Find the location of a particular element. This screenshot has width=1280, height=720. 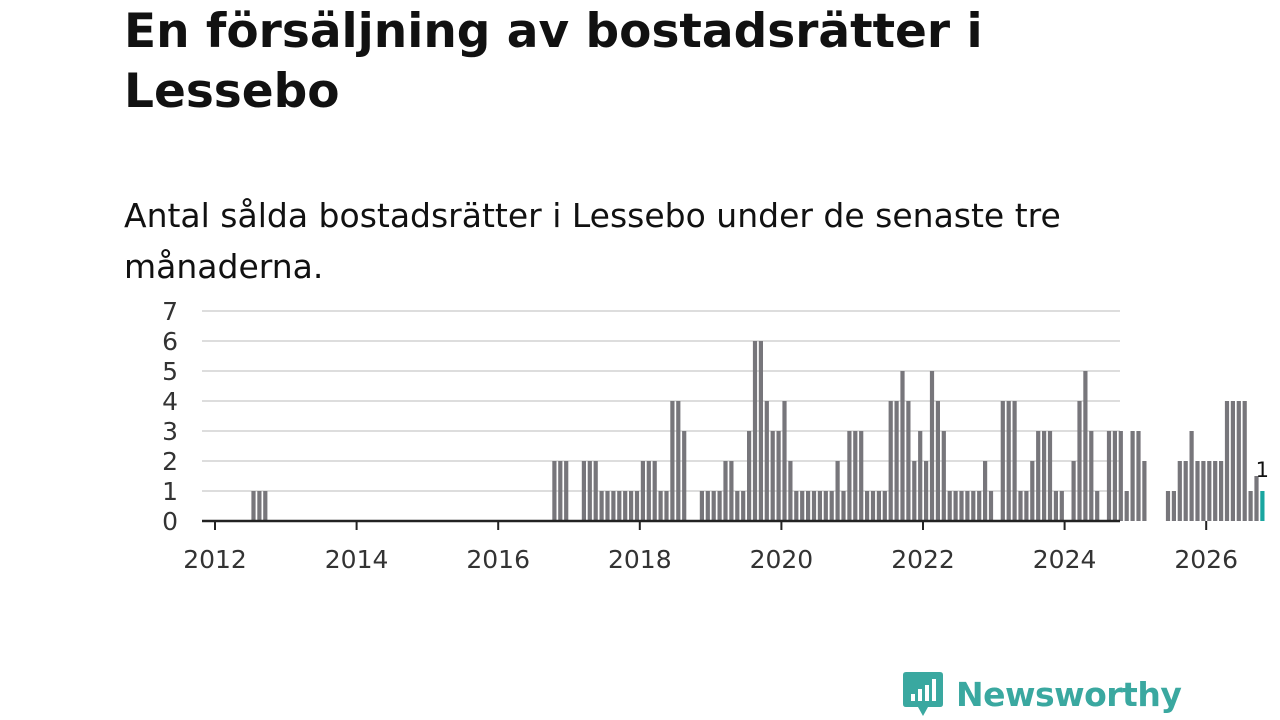

y-tick-label: 1 is located at coordinates (170, 491).